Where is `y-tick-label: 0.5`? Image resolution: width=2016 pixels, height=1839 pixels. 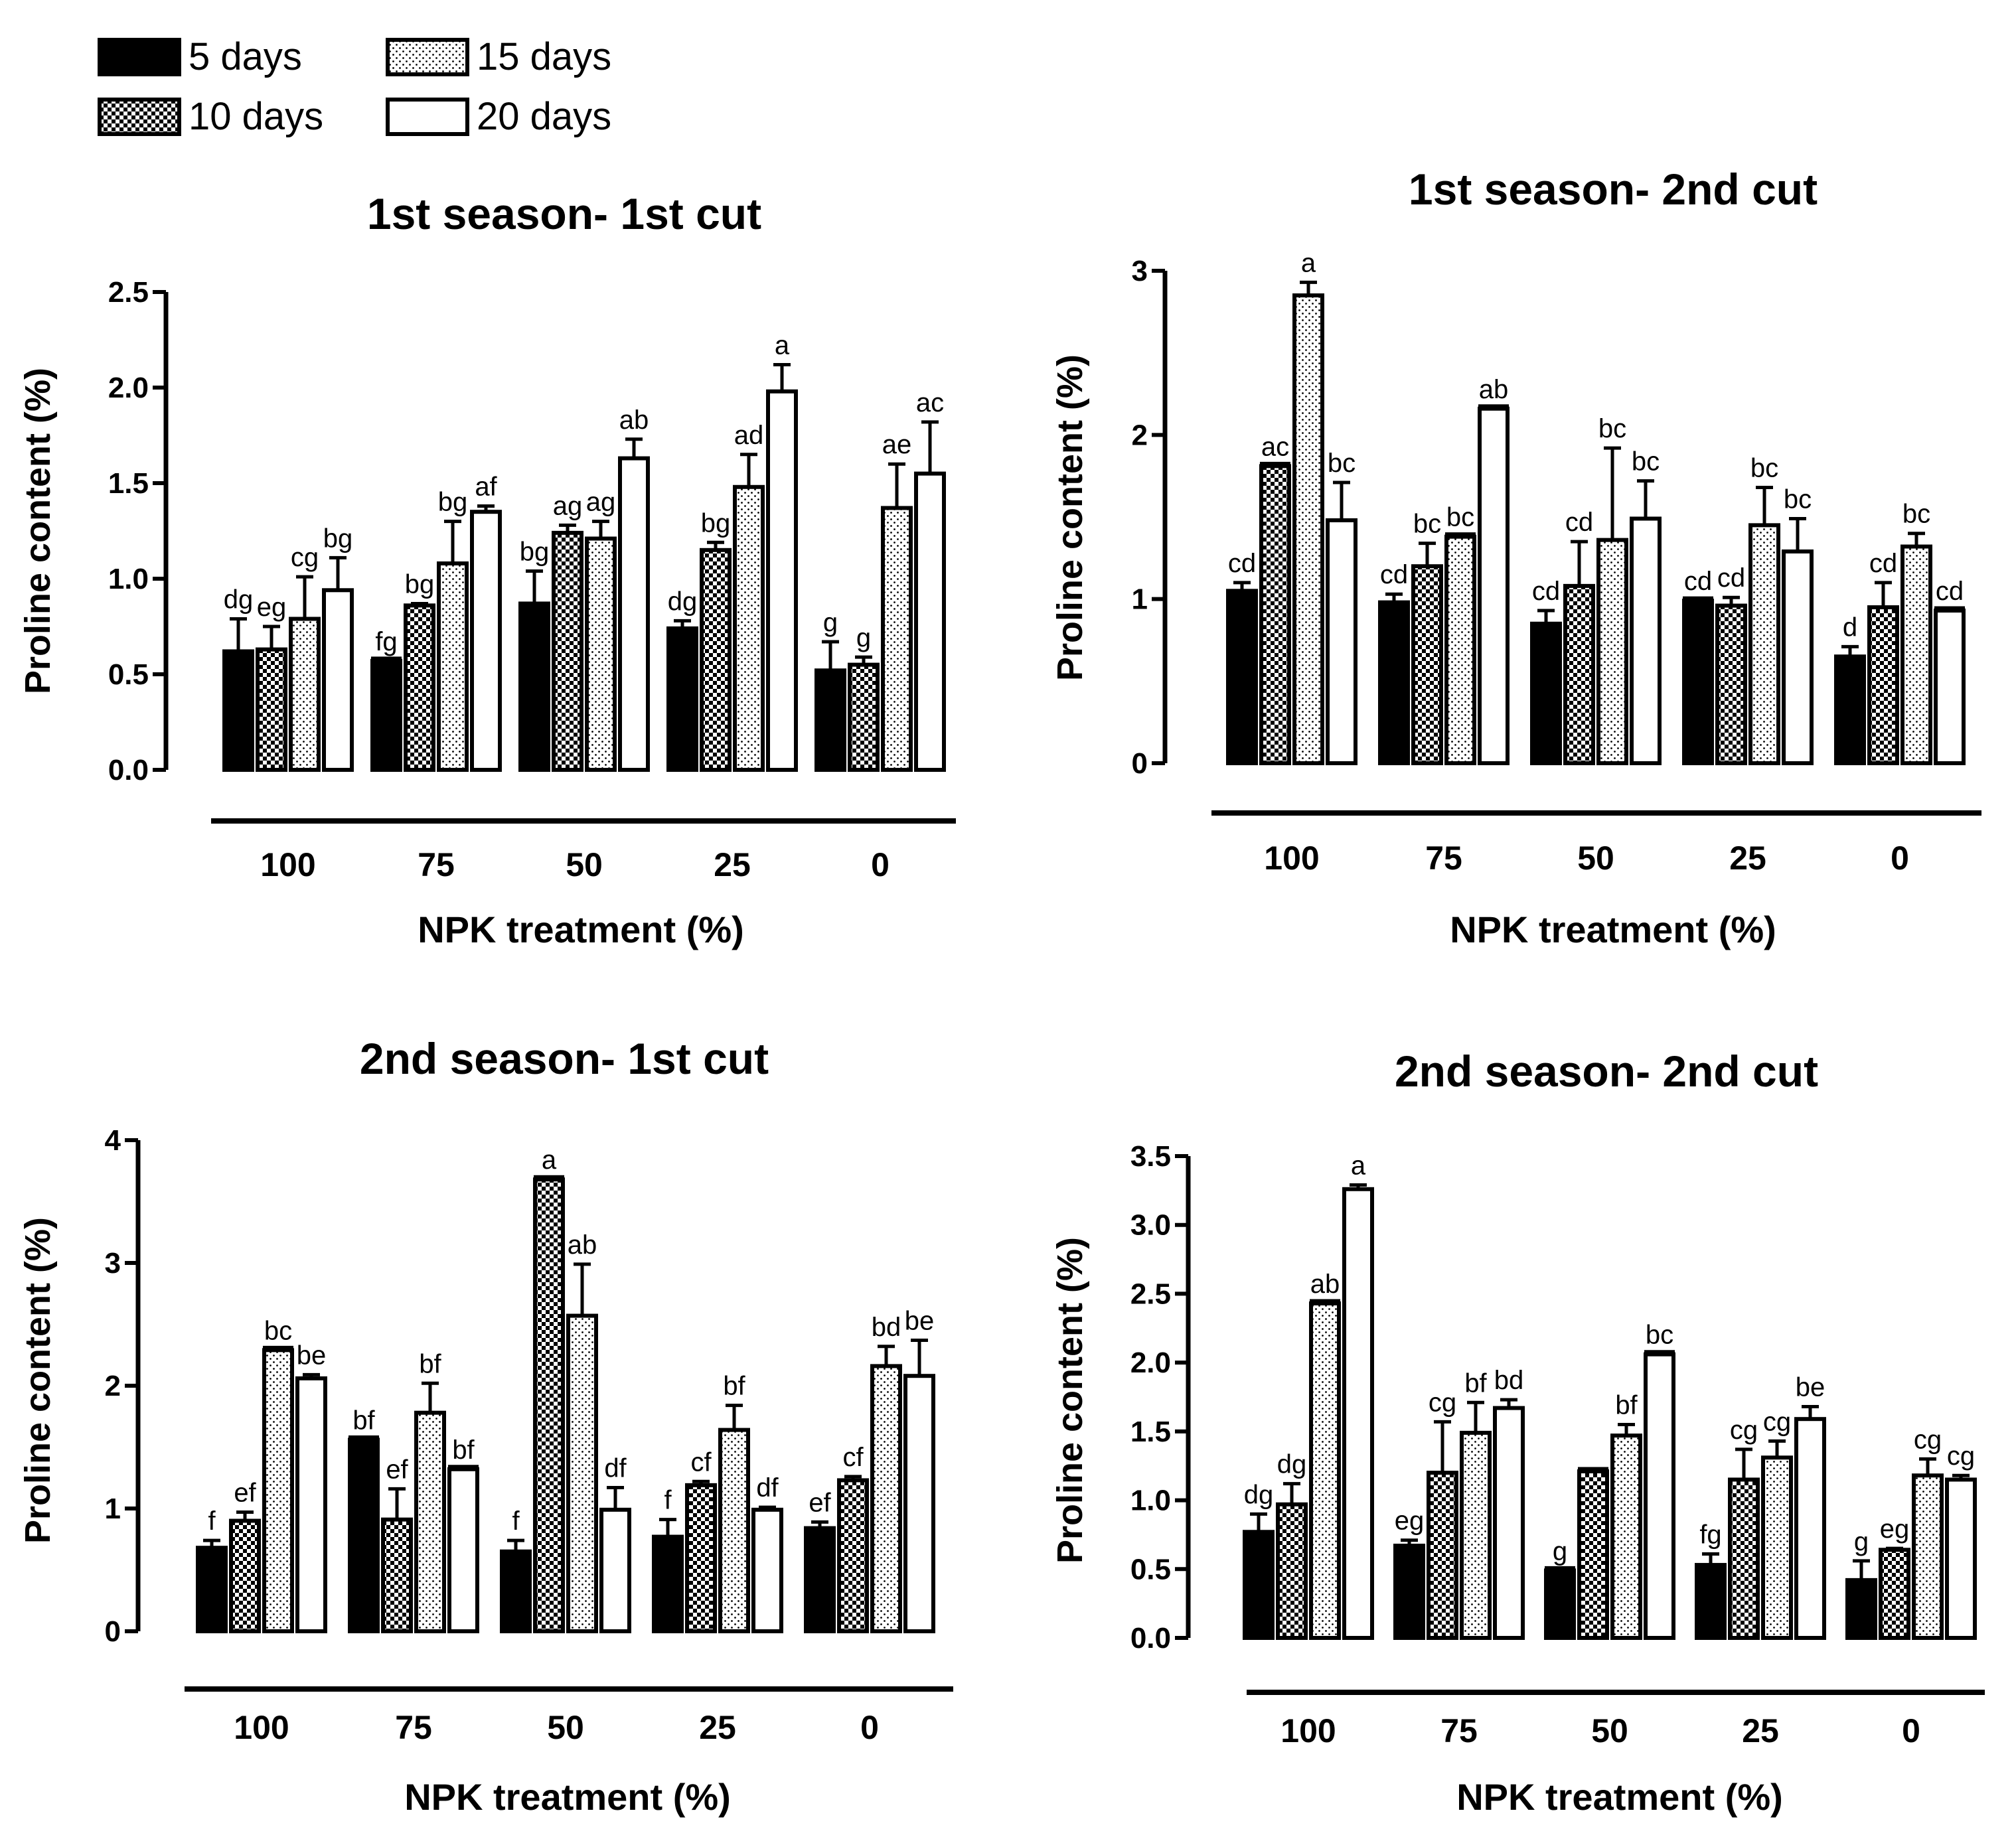 y-tick-label: 0.5 is located at coordinates (129, 674).